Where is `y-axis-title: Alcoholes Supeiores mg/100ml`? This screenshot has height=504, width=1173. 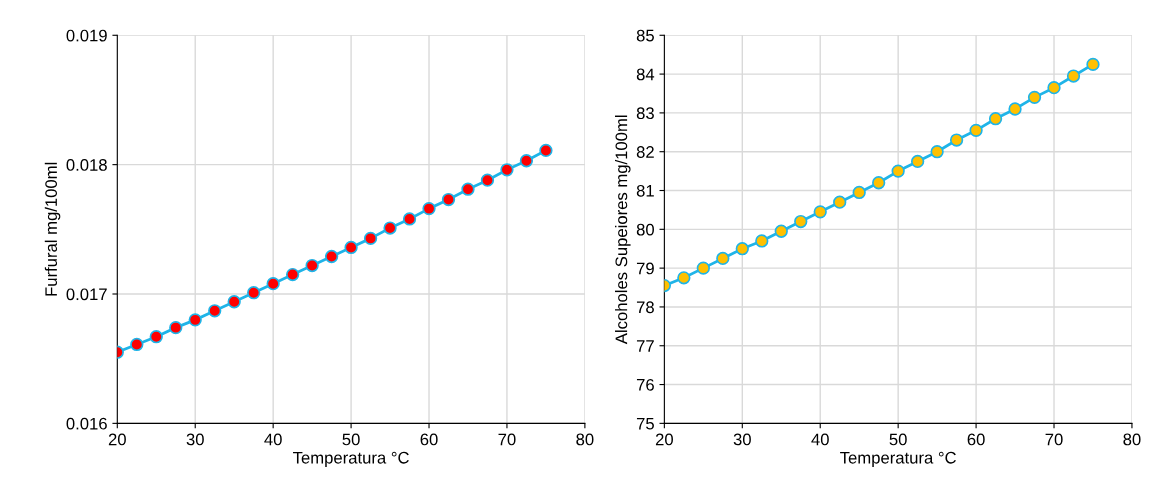
y-axis-title: Alcoholes Supeiores mg/100ml is located at coordinates (623, 230).